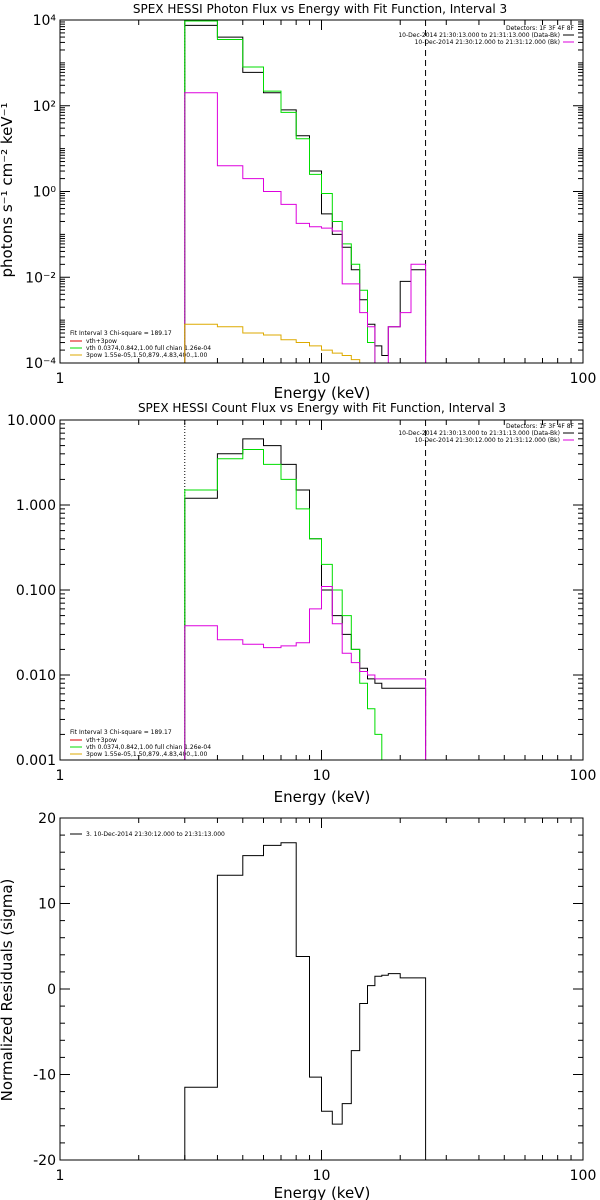 The width and height of the screenshot is (600, 1200). What do you see at coordinates (322, 1176) in the screenshot?
I see `residuals-x-tick-label: 10` at bounding box center [322, 1176].